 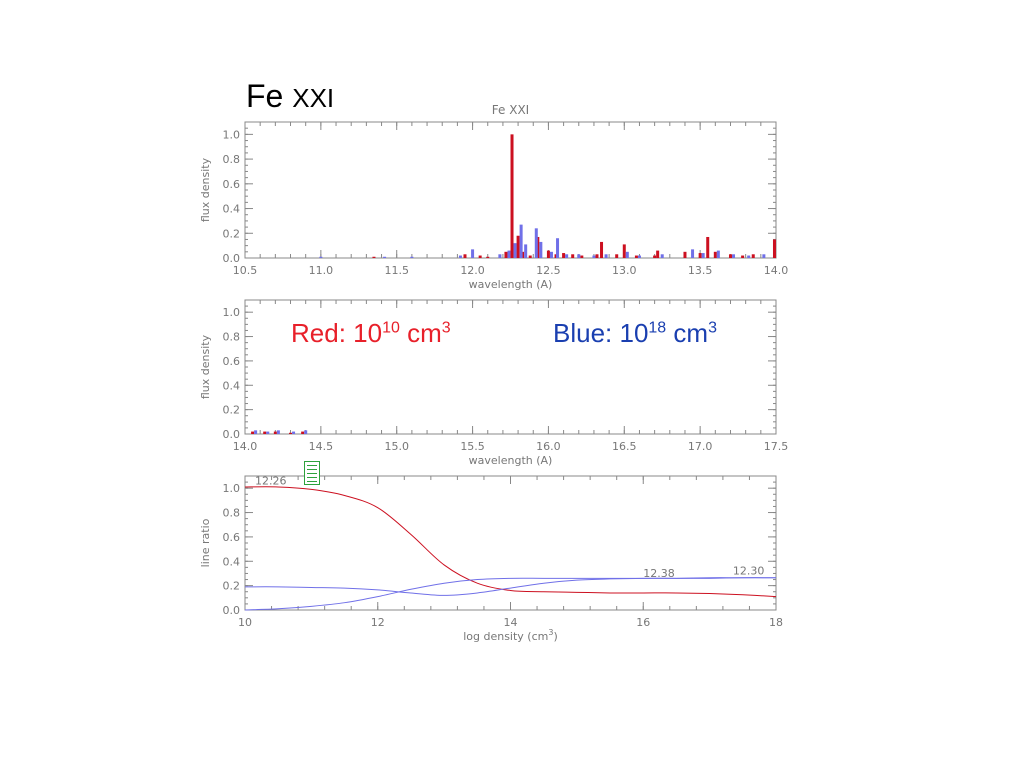 I want to click on line-ratio-series, so click(x=510, y=586).